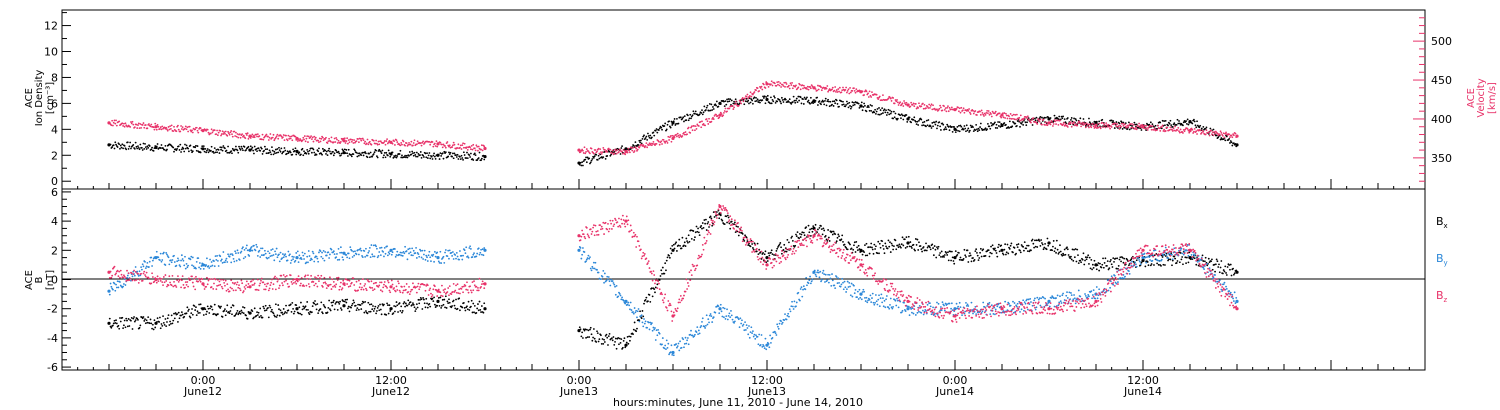 The height and width of the screenshot is (410, 1500). What do you see at coordinates (485, 148) in the screenshot?
I see `velocity-point-series` at bounding box center [485, 148].